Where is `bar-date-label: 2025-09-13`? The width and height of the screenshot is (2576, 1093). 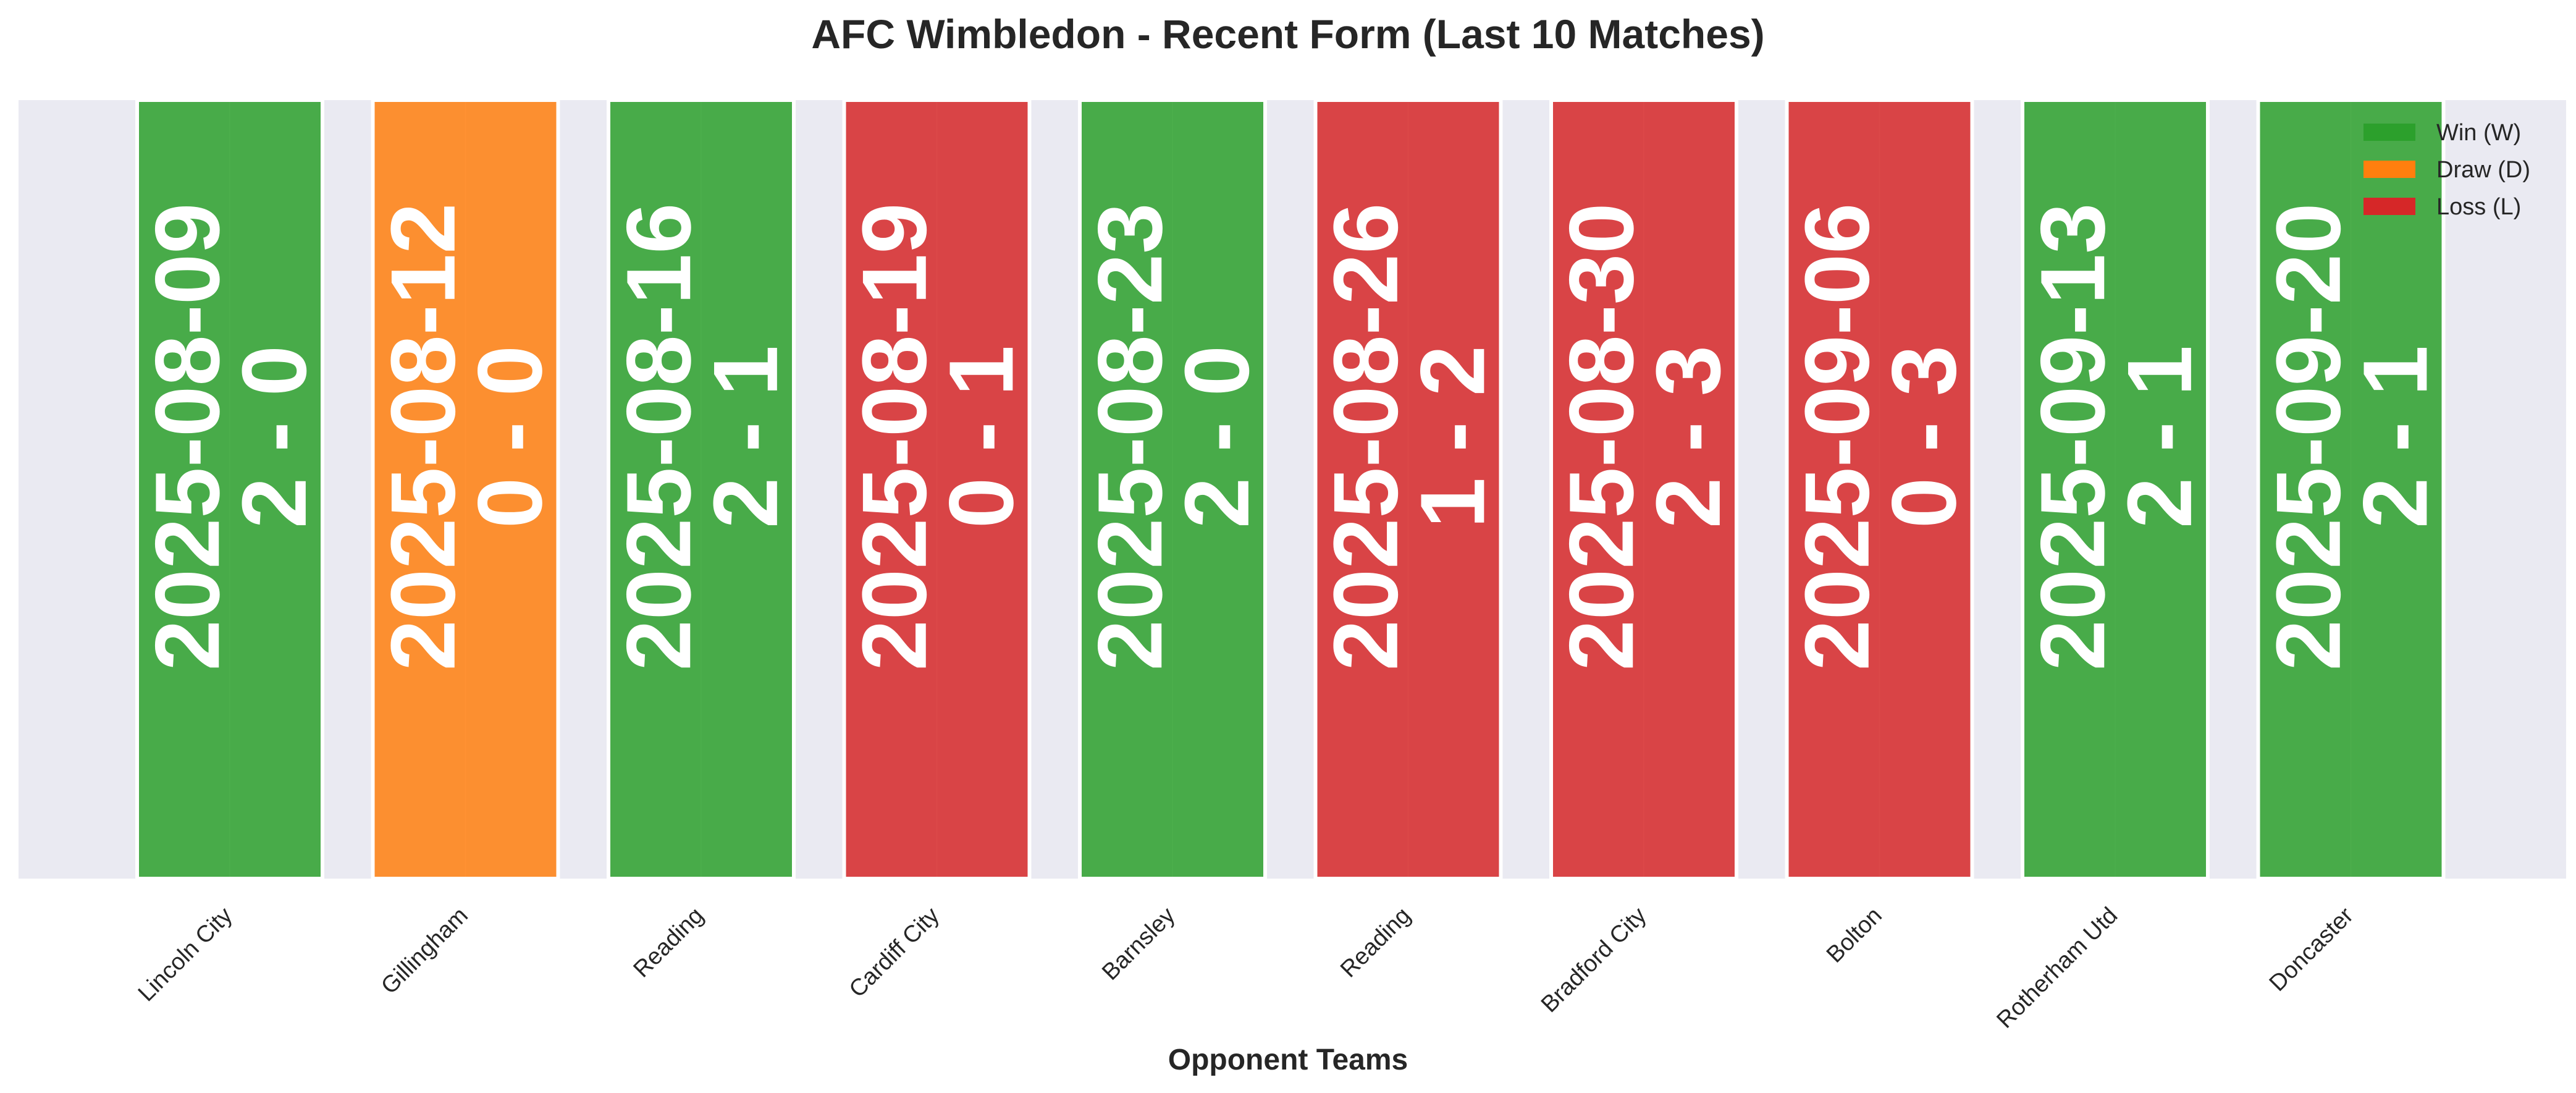
bar-date-label: 2025-09-13 is located at coordinates (2073, 437).